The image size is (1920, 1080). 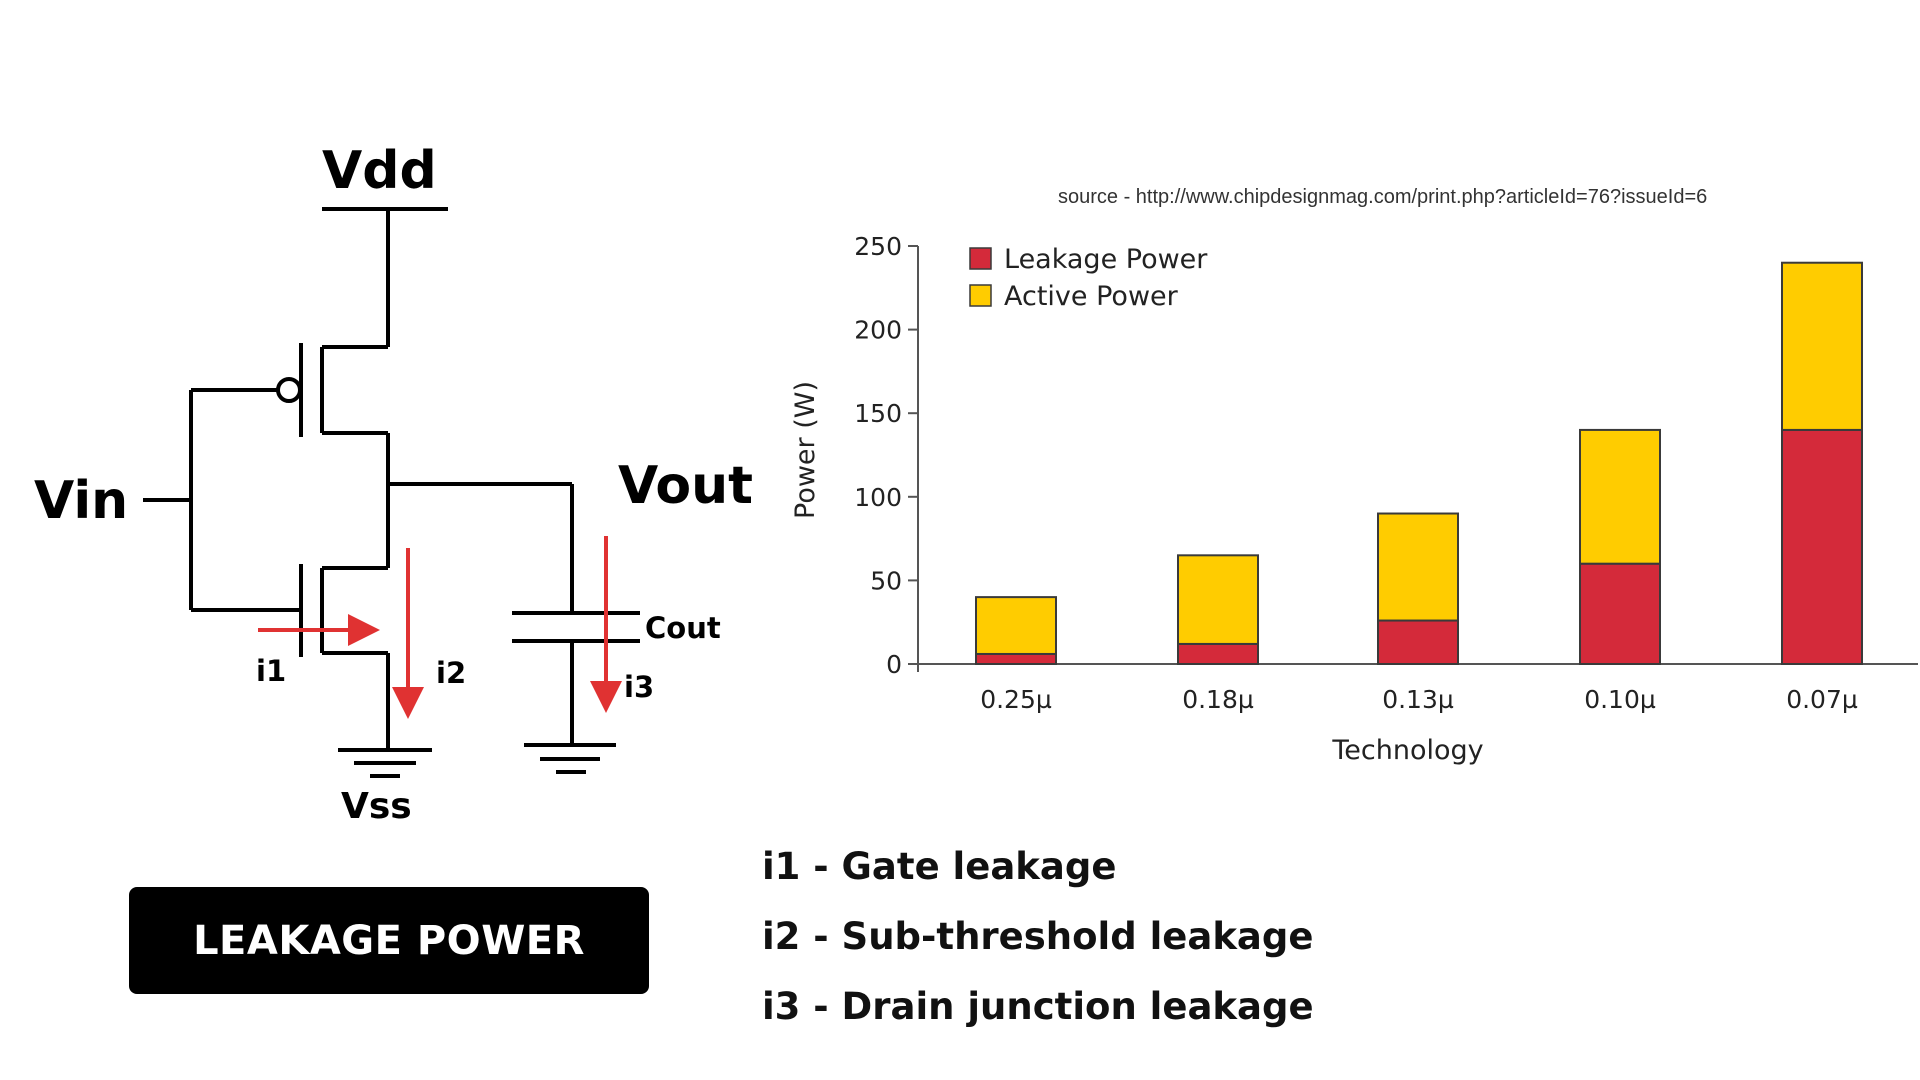 I want to click on y-tick-label: 0, so click(x=894, y=664).